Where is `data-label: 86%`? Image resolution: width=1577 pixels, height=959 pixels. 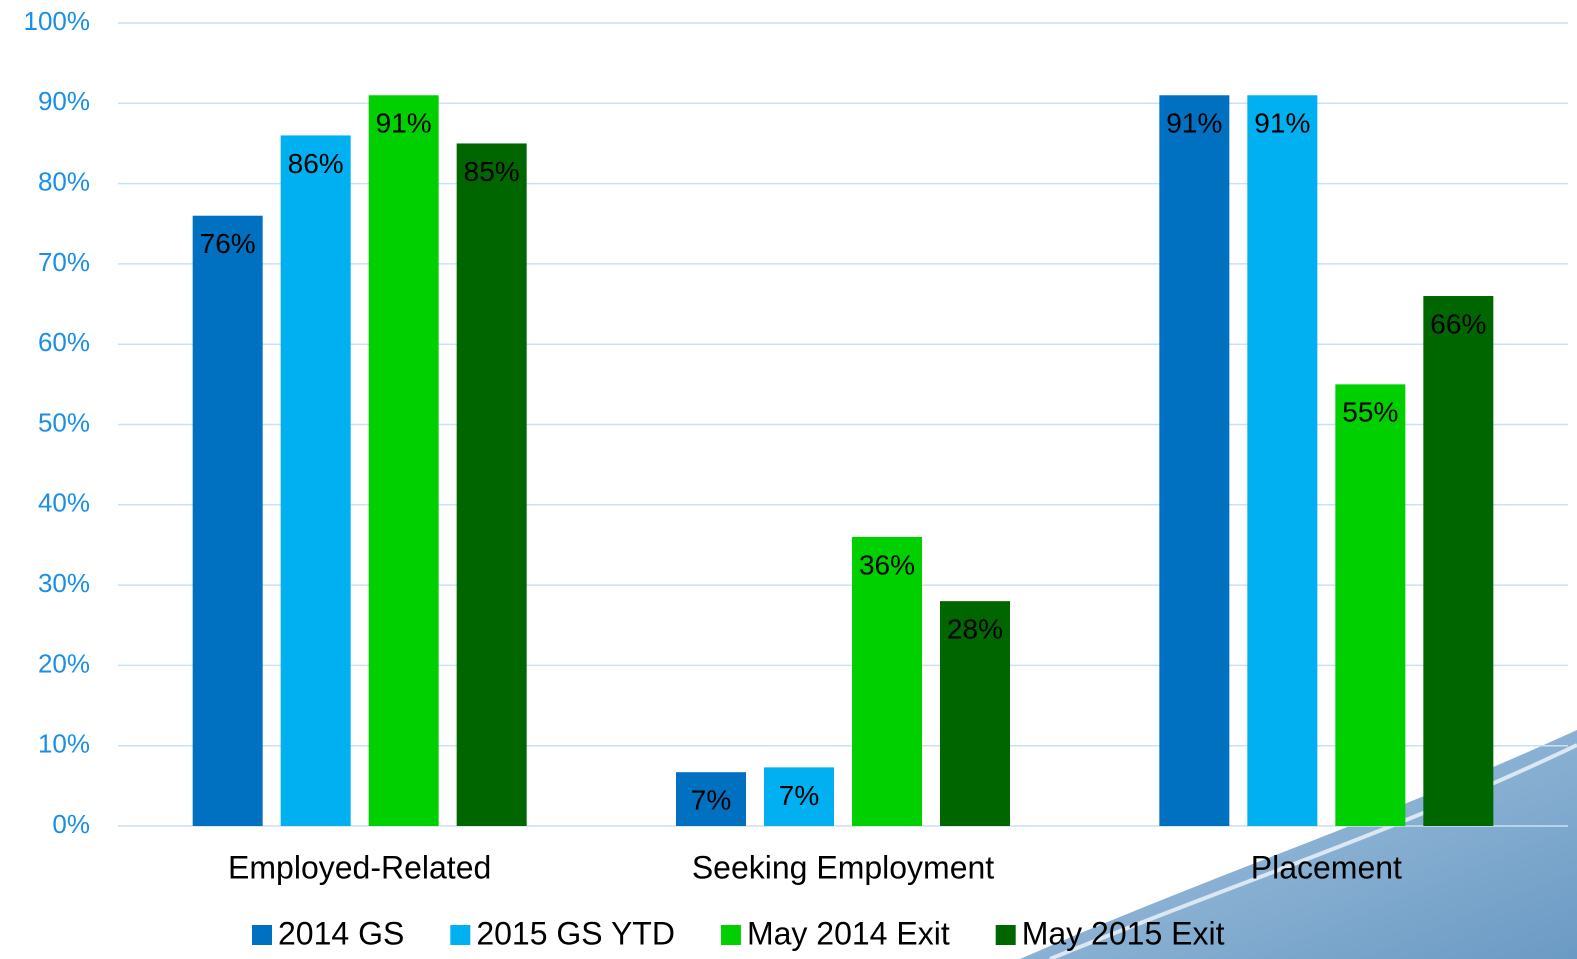 data-label: 86% is located at coordinates (316, 163).